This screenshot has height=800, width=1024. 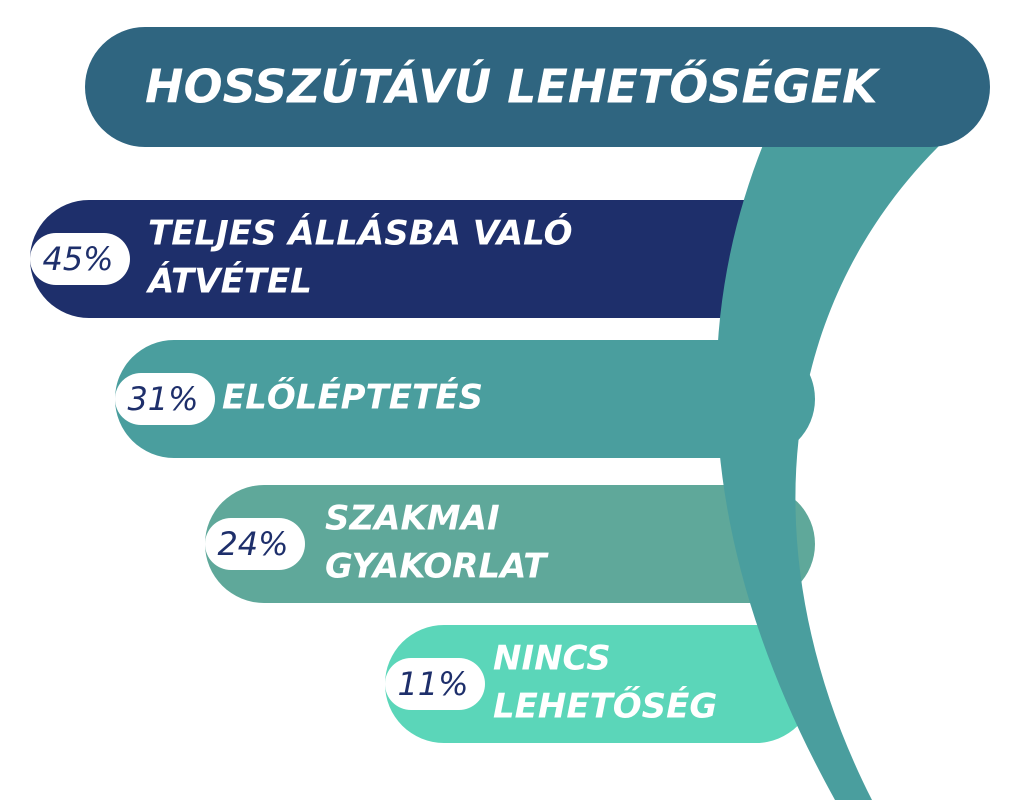 I want to click on label: LEHETŐSÉG, so click(x=605, y=706).